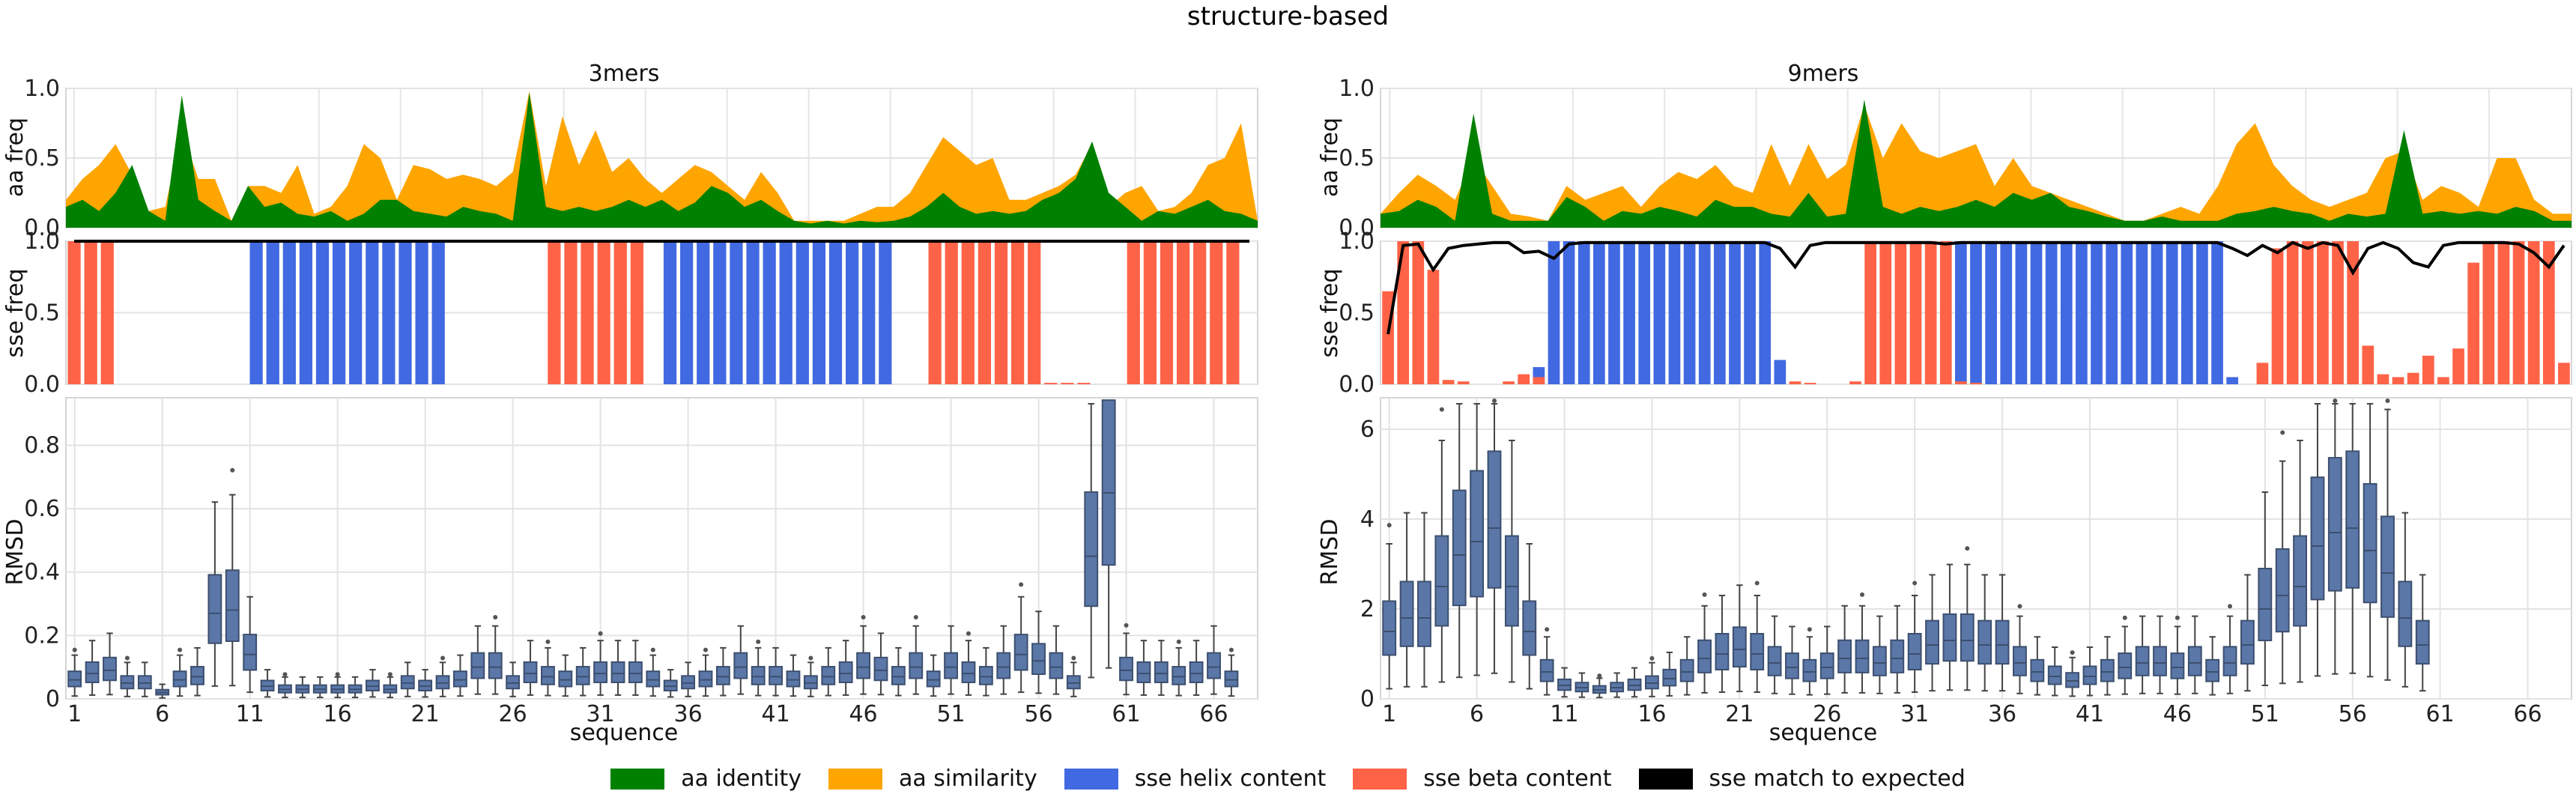 Image resolution: width=2576 pixels, height=803 pixels. I want to click on rmsd-3mers-xtick-label: 26, so click(513, 714).